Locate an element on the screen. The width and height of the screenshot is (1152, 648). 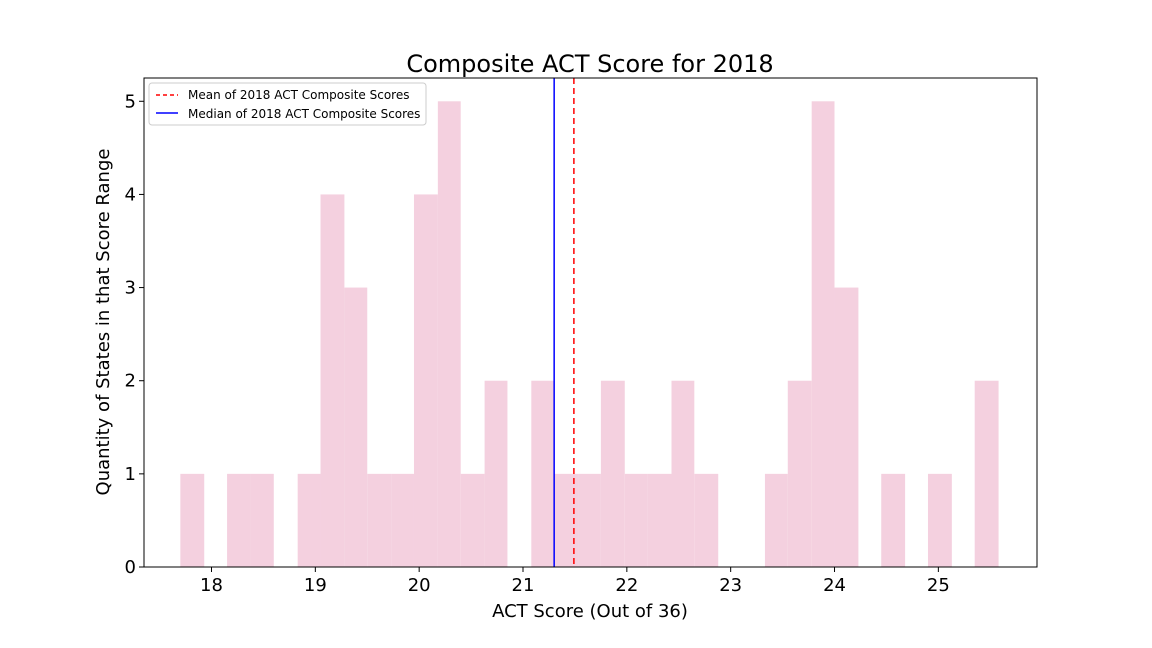
x-axis-label: ACT Score (Out of 36) is located at coordinates (590, 611).